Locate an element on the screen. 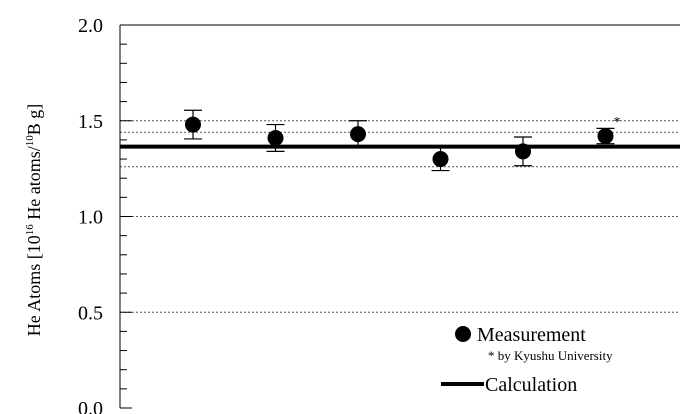 The height and width of the screenshot is (414, 680). points-layer is located at coordinates (399, 140).